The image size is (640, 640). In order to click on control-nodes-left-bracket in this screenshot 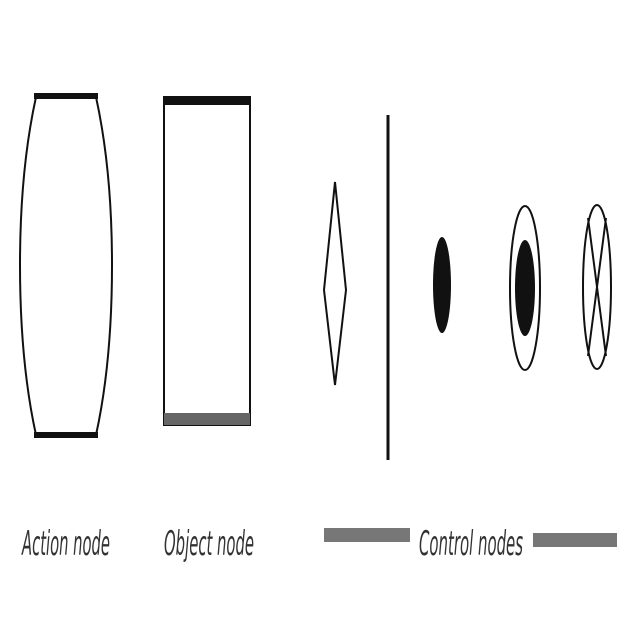, I will do `click(367, 535)`.